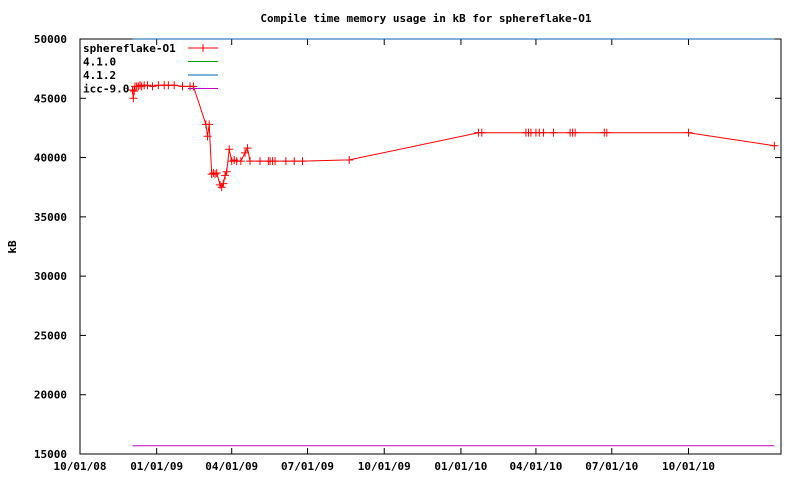 Image resolution: width=800 pixels, height=480 pixels. I want to click on x-tick-label: 10/01/09, so click(384, 466).